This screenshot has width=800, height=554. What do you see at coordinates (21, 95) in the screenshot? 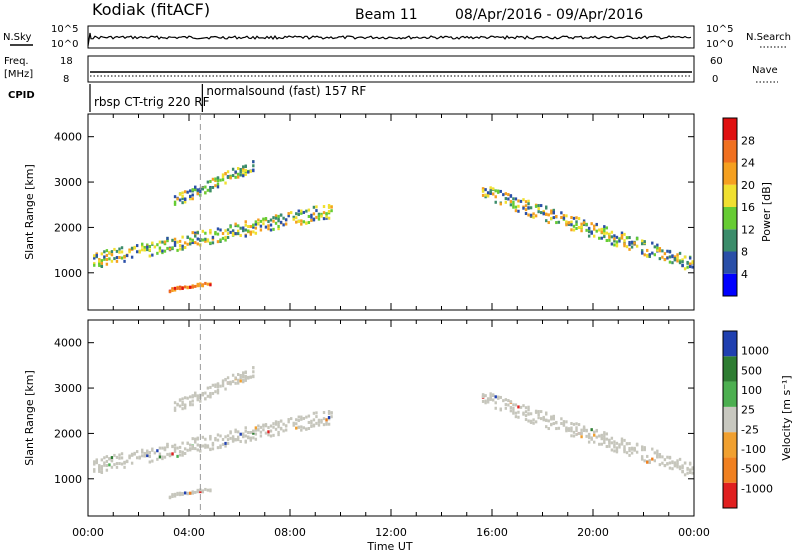
I see `cpid-label: CPID` at bounding box center [21, 95].